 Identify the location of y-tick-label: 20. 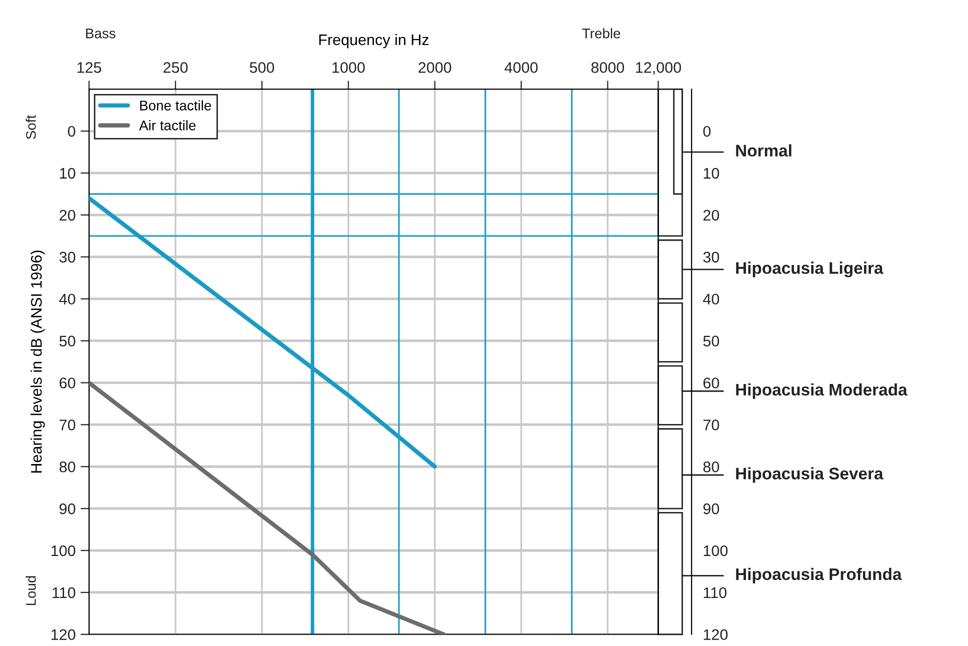
(68, 215).